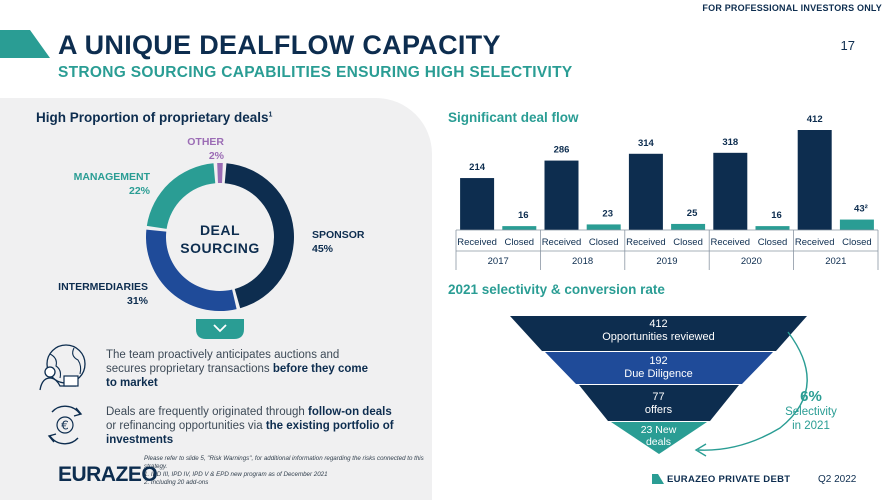  I want to click on funnel-offers-text: 77 offers, so click(658, 403).